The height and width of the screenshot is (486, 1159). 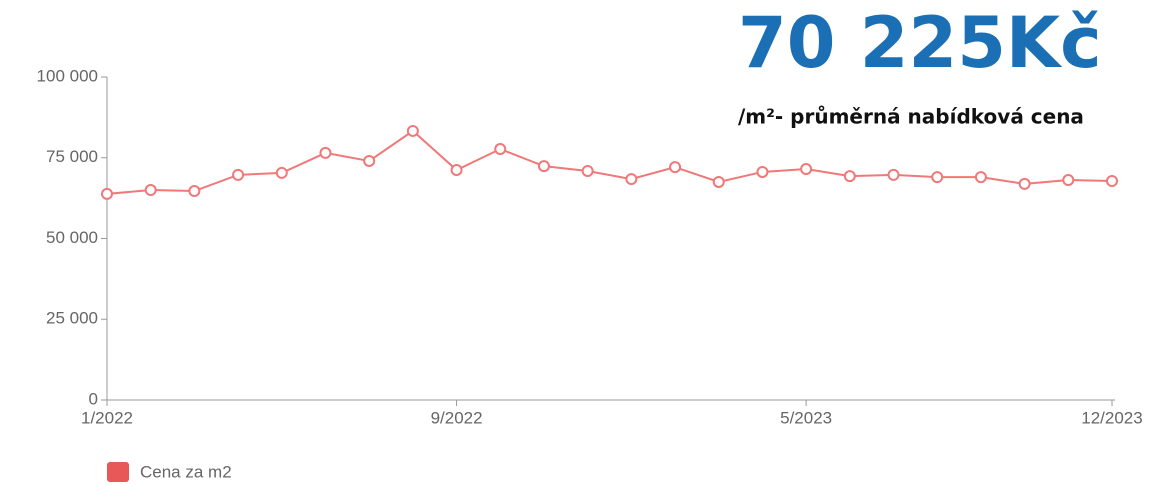 I want to click on x-tick-label: 5/2023, so click(x=806, y=417).